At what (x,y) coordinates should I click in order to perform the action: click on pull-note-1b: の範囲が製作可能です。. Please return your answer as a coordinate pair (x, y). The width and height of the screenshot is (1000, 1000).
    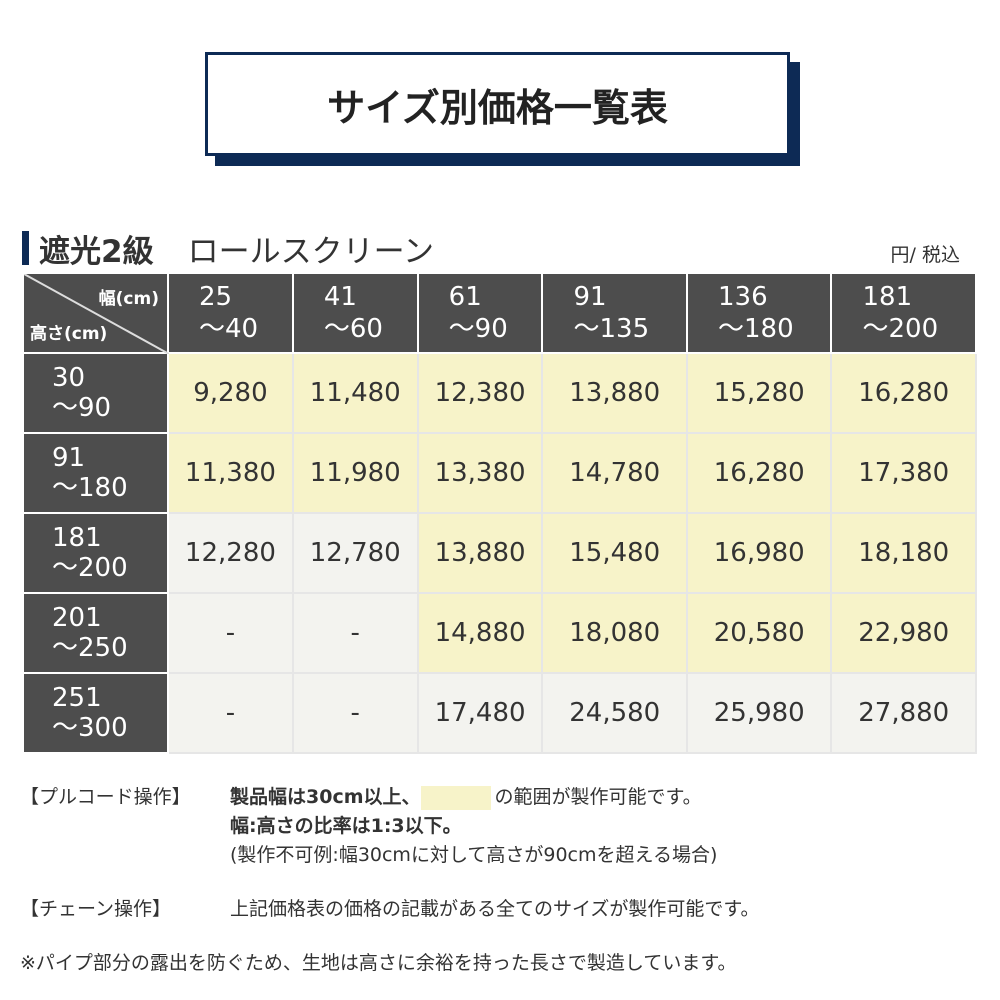
    Looking at the image, I should click on (598, 797).